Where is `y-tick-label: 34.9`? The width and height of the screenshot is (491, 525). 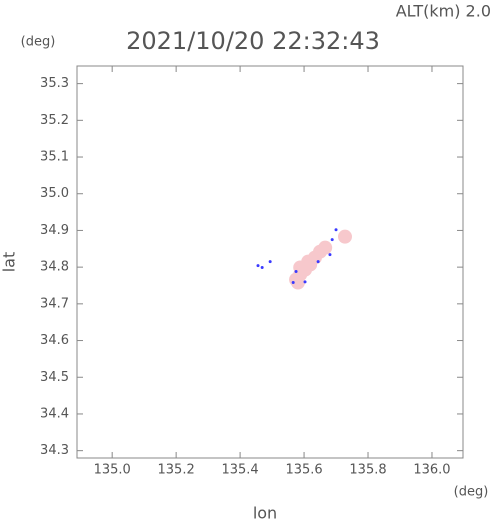 y-tick-label: 34.9 is located at coordinates (54, 230).